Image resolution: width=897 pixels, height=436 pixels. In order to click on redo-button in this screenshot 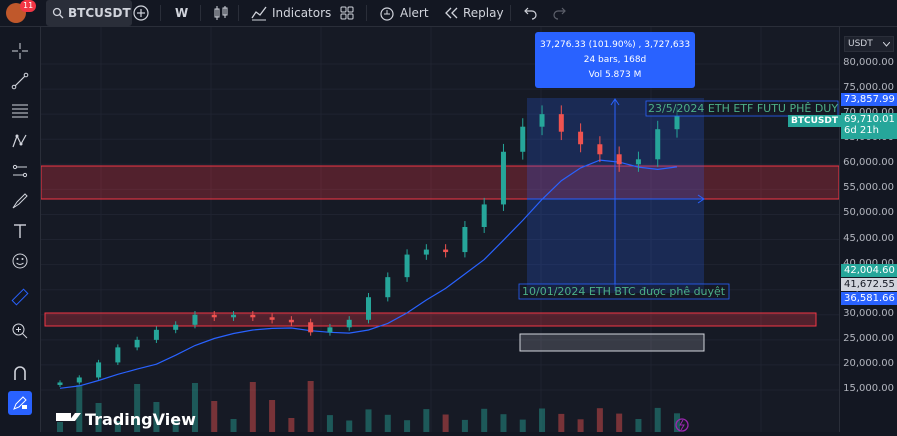, I will do `click(560, 13)`.